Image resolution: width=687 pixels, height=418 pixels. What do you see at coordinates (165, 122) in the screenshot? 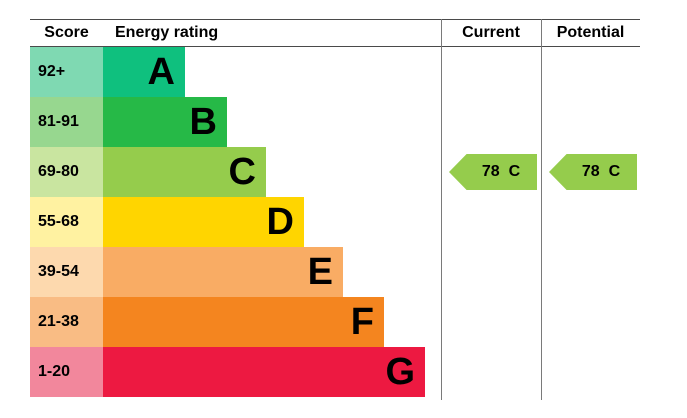
I see `rating-bar-b: B` at bounding box center [165, 122].